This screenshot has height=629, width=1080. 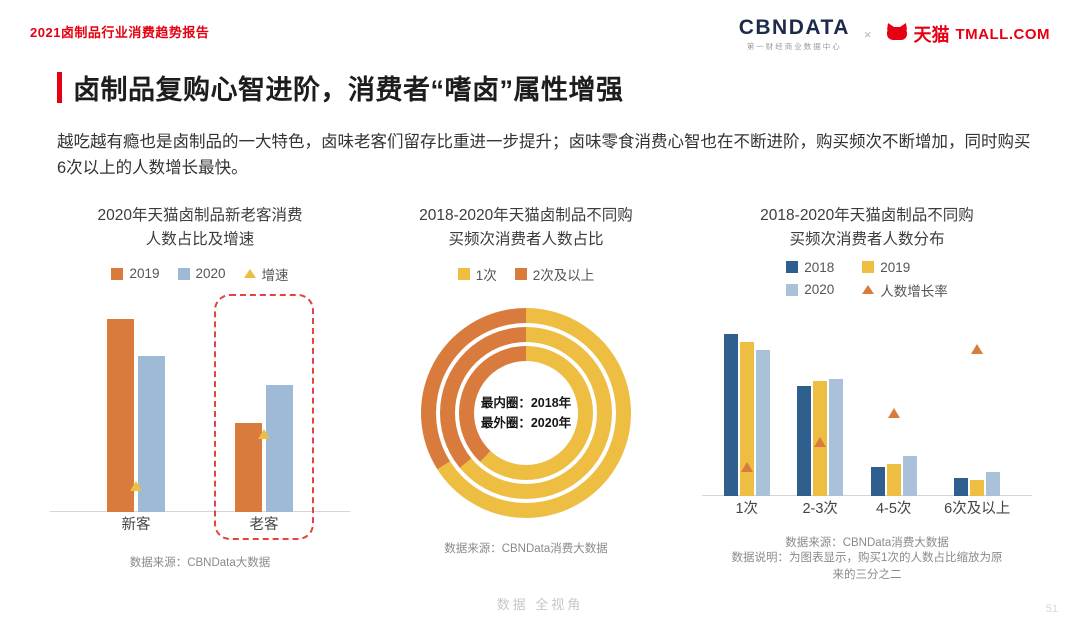 I want to click on grouped-bar-chart: 1次 2-3次 4-5次 6次及以上, so click(x=867, y=420).